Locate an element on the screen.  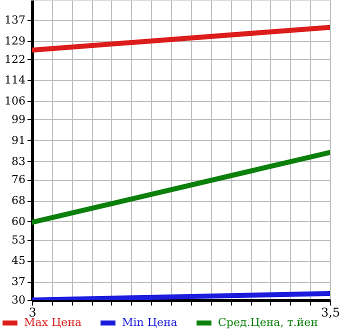
y-tick-label: 122 is located at coordinates (15, 59).